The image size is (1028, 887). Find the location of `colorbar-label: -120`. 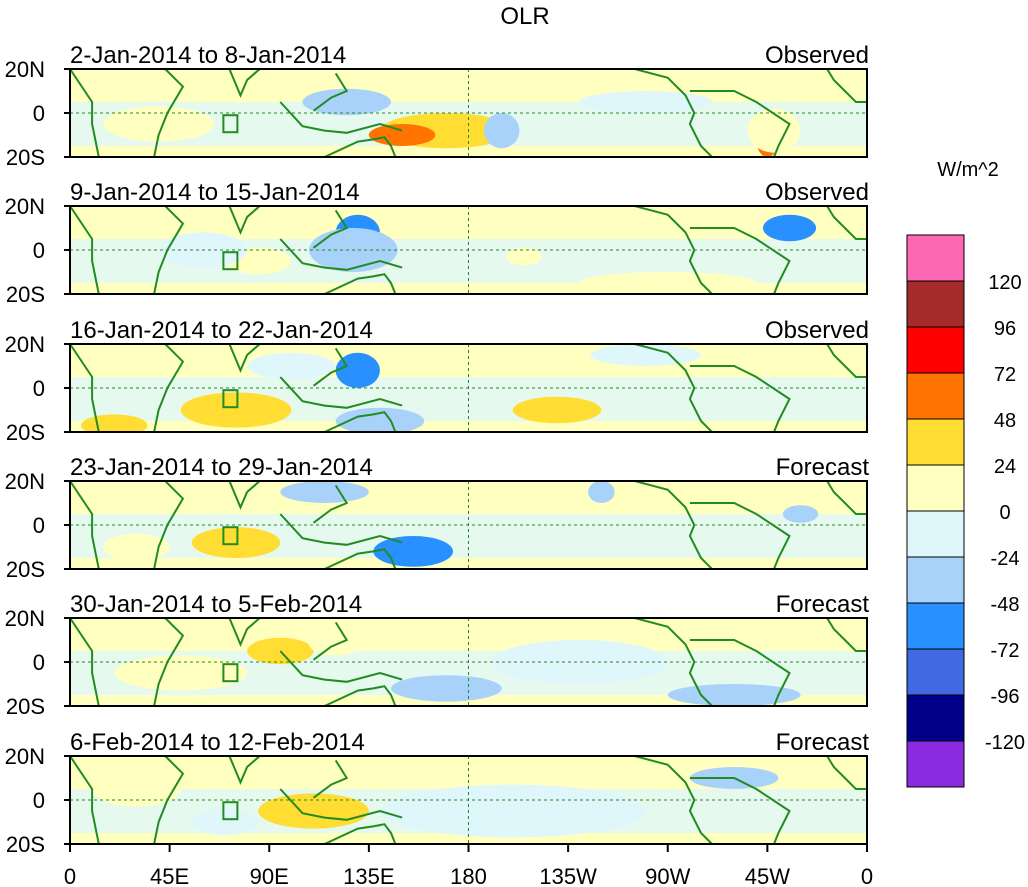

colorbar-label: -120 is located at coordinates (1005, 743).